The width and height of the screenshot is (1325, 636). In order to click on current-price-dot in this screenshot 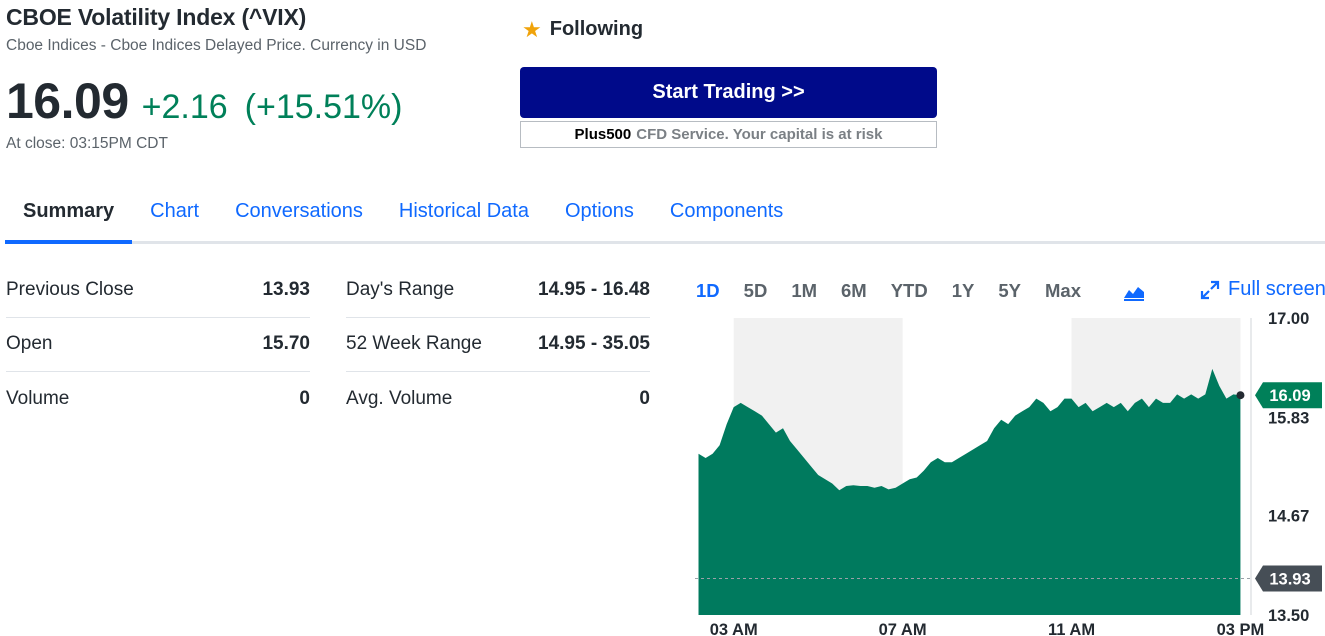, I will do `click(1240, 395)`.